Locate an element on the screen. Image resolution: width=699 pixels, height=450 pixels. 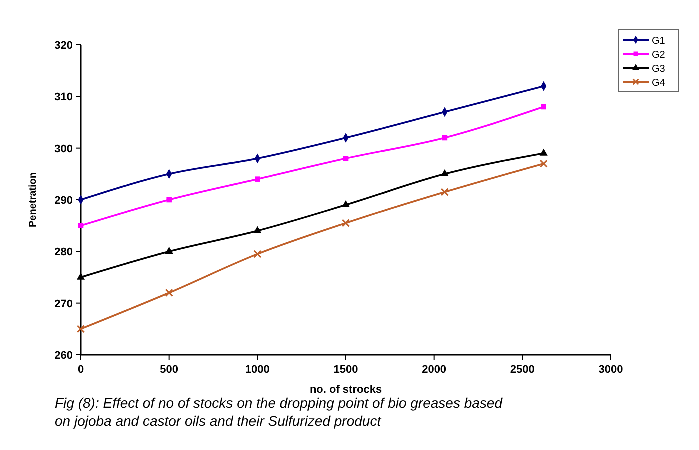
x-tick-label: 3000 is located at coordinates (611, 370).